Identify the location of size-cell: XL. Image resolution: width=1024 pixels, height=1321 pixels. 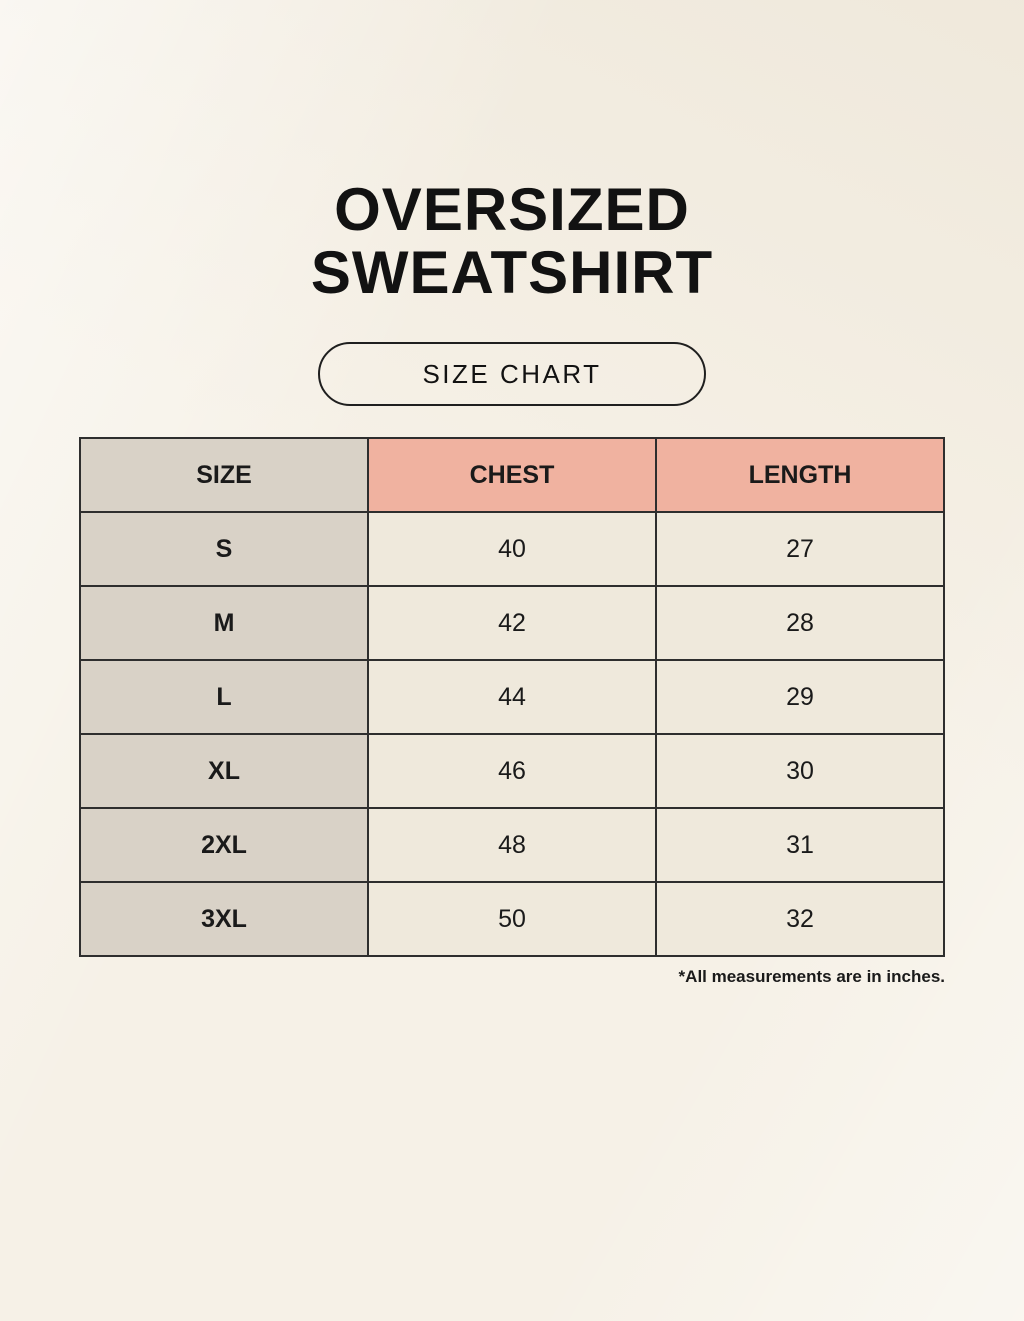
(224, 771).